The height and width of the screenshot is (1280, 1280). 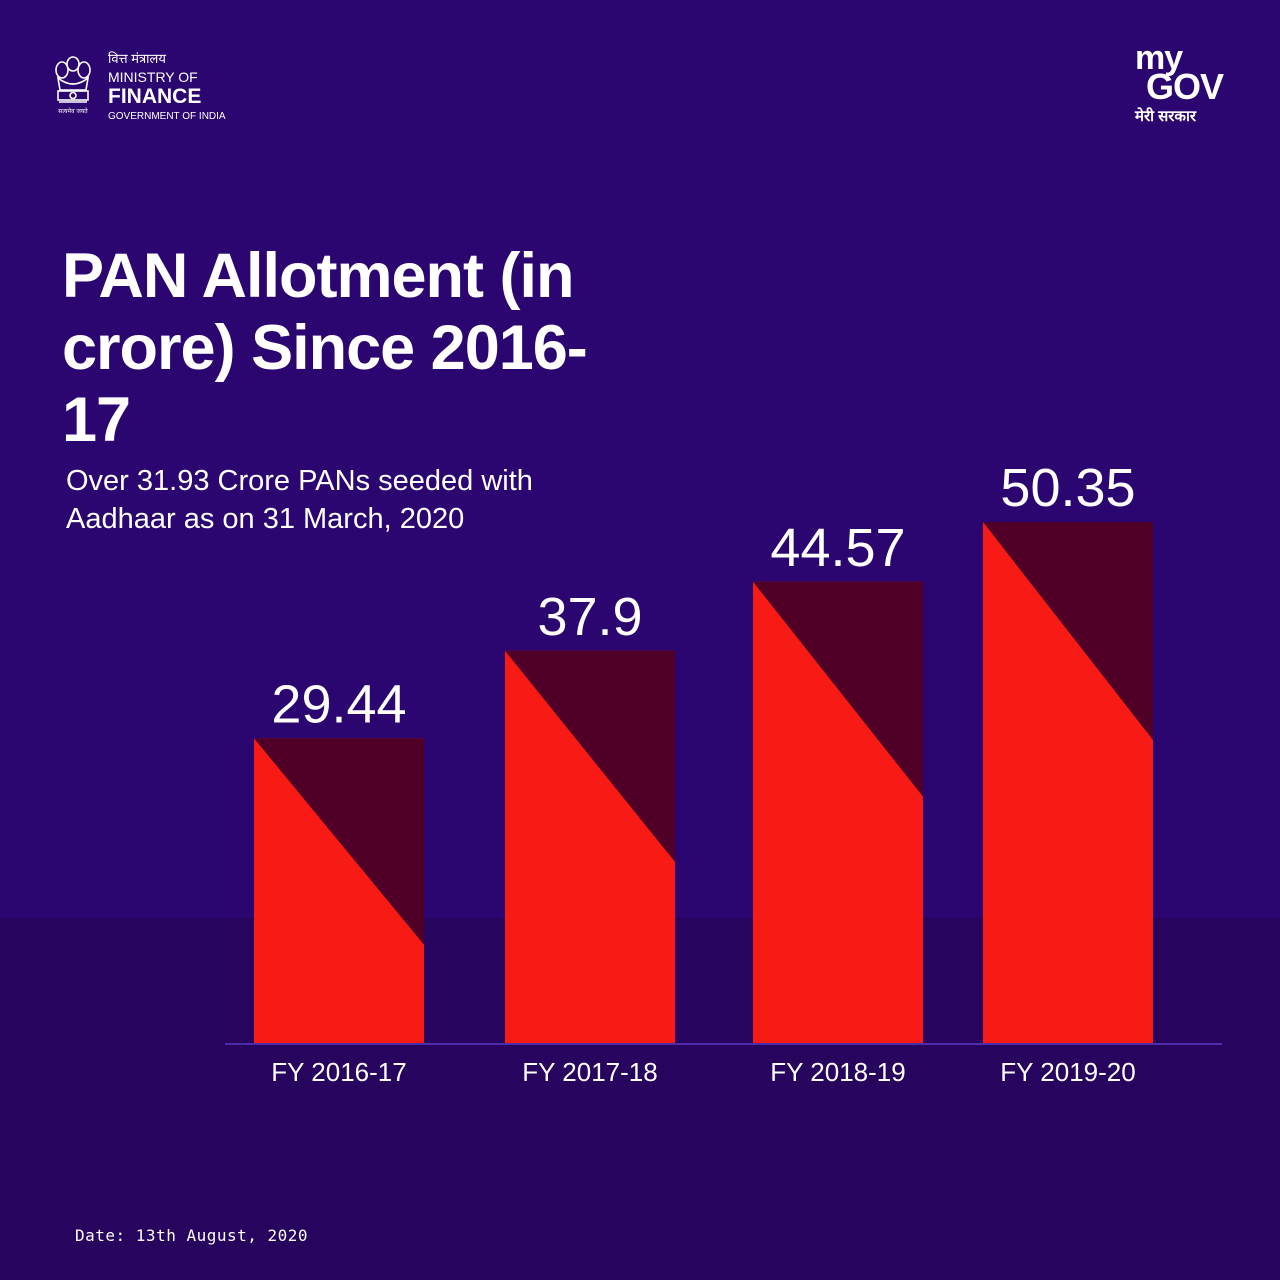 I want to click on ministry-hindi-name: वित्त मंत्रालय, so click(x=137, y=58).